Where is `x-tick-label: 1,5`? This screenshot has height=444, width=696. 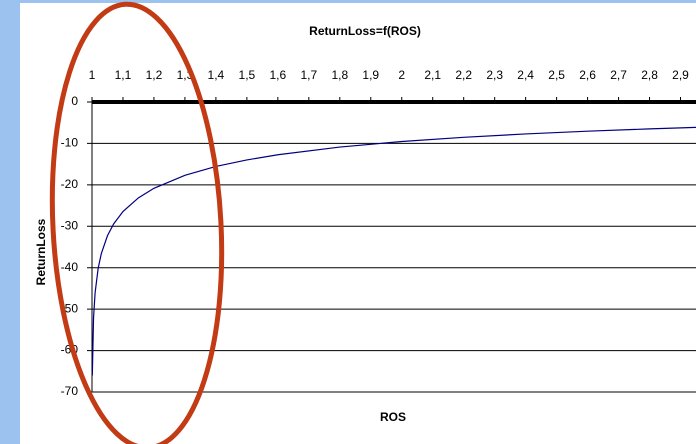 x-tick-label: 1,5 is located at coordinates (247, 75).